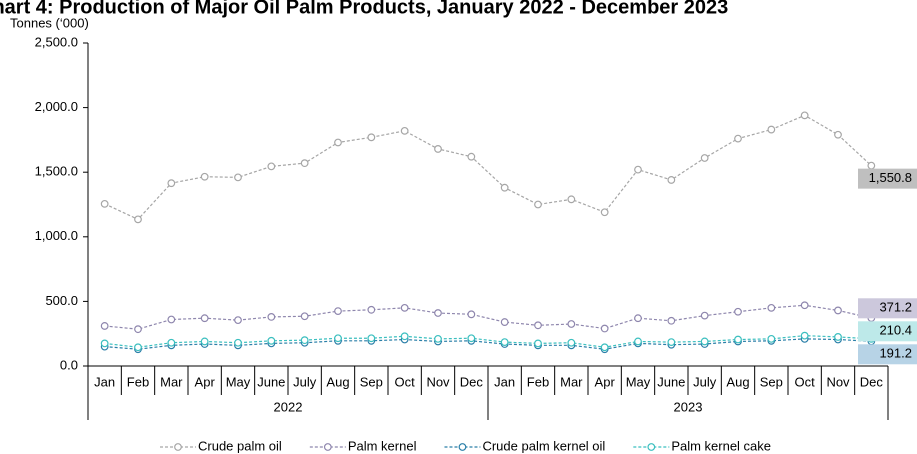 The height and width of the screenshot is (454, 917). I want to click on y-tick-label: 2,500.0, so click(56, 41).